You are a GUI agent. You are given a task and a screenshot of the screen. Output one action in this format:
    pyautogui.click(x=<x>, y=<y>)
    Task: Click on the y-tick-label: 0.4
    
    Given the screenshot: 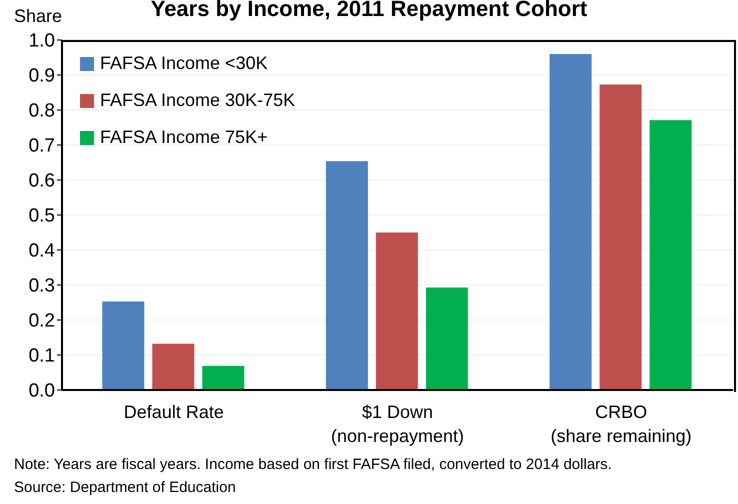 What is the action you would take?
    pyautogui.click(x=42, y=251)
    